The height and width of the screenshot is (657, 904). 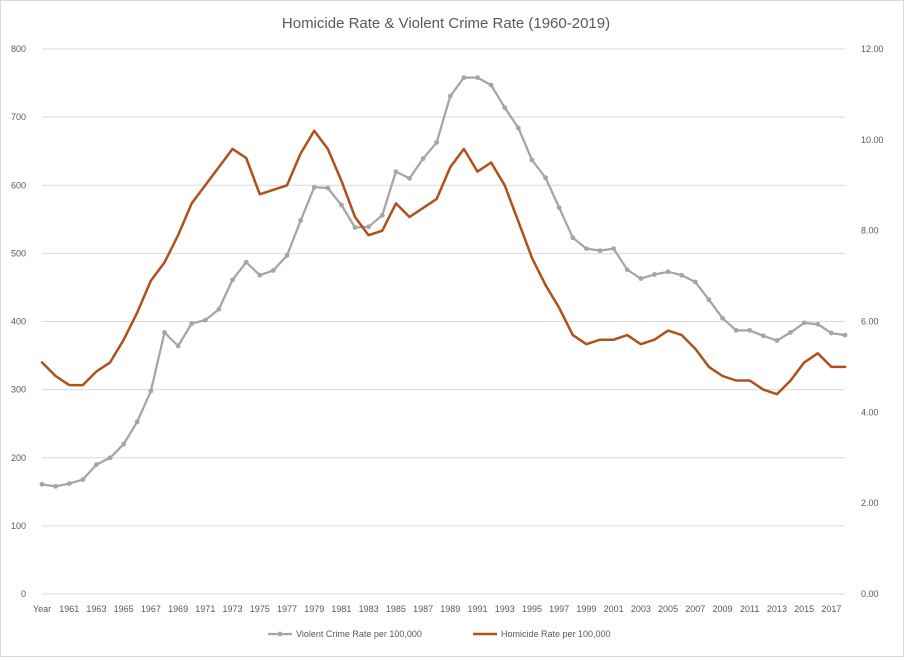 What do you see at coordinates (69, 609) in the screenshot?
I see `x-tick-label: 1961` at bounding box center [69, 609].